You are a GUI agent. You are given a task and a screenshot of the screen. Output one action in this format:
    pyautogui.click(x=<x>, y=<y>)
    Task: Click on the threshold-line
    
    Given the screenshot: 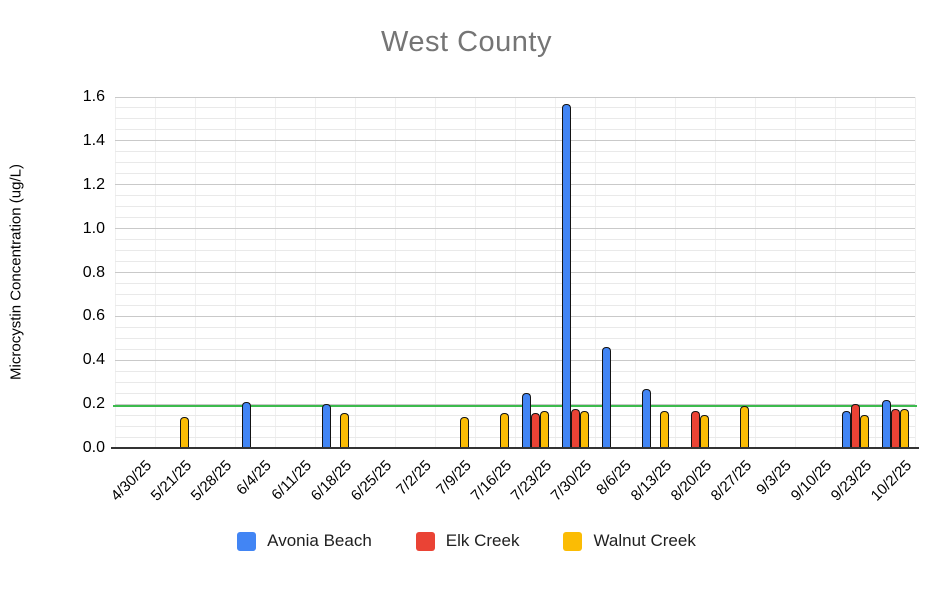 What is the action you would take?
    pyautogui.click(x=515, y=406)
    